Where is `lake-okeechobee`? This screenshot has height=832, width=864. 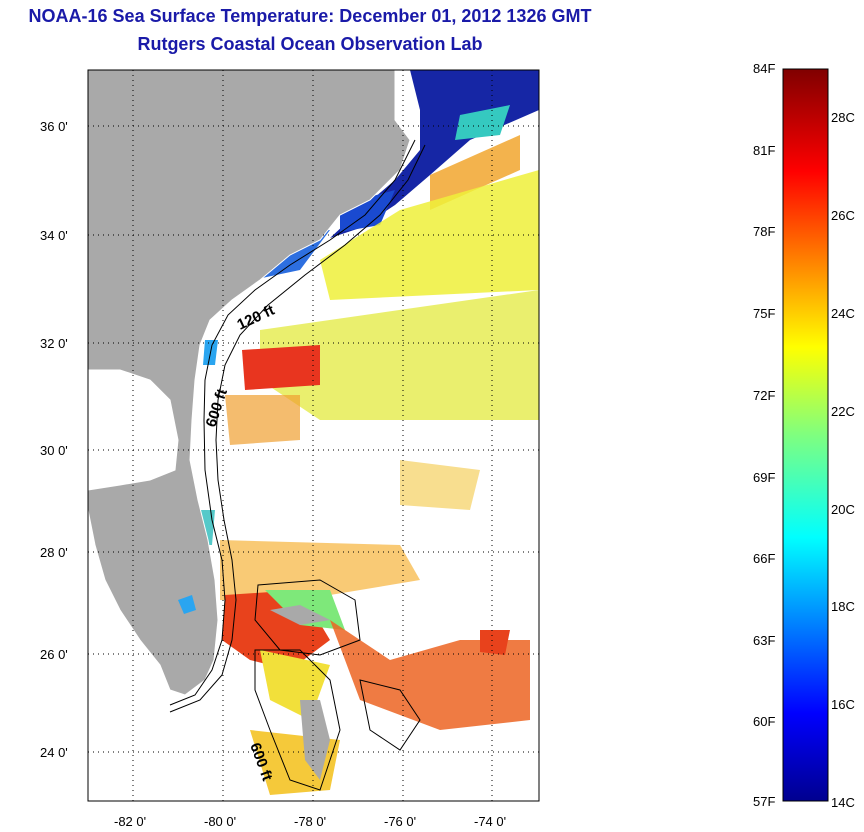
lake-okeechobee is located at coordinates (187, 604).